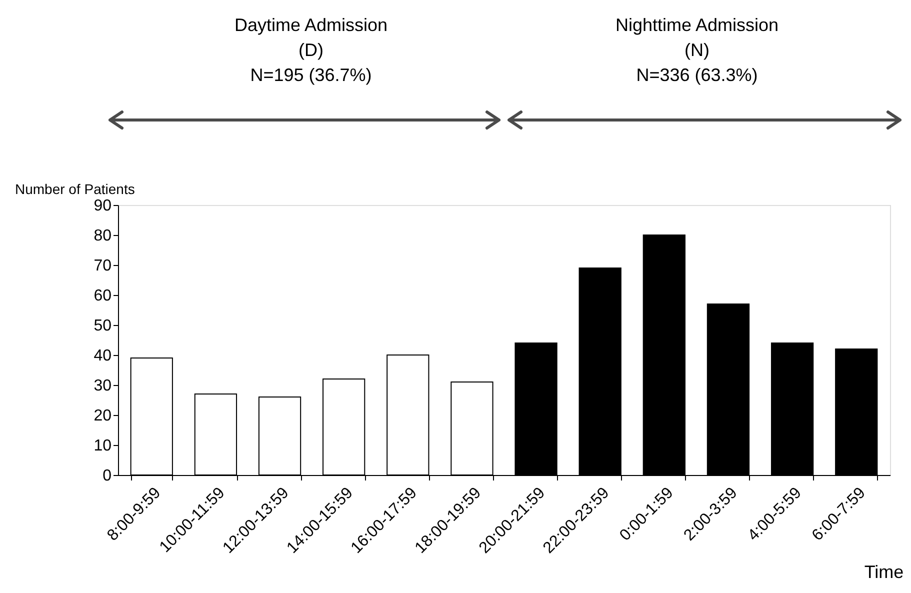 This screenshot has height=593, width=911. I want to click on y-tick-label: 50, so click(103, 326).